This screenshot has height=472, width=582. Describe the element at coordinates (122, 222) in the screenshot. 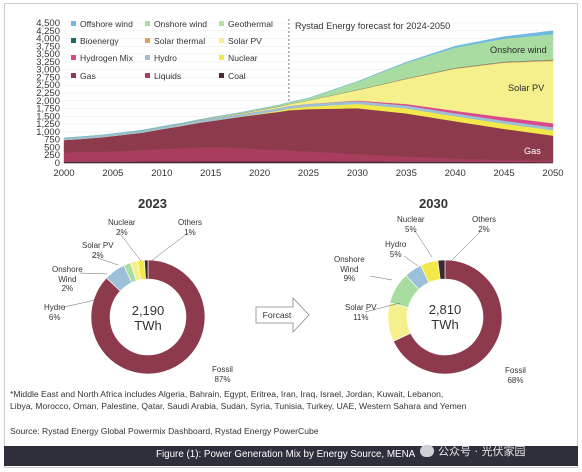

I see `slice-name: Nuclear` at that location.